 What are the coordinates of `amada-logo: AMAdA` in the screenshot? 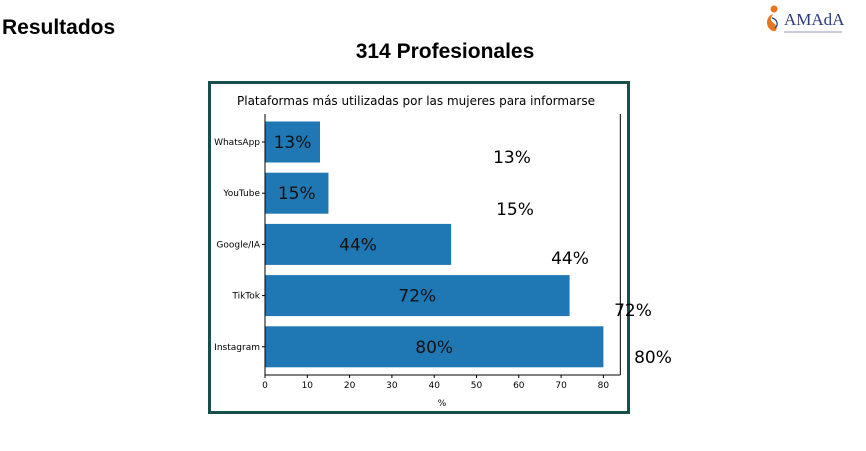 It's located at (803, 21).